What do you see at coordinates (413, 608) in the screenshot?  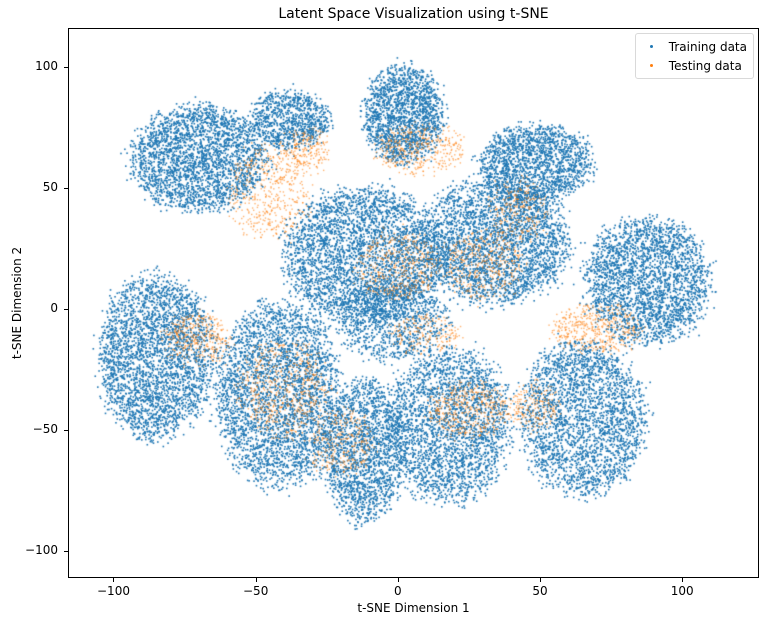 I see `x-axis-label: t-SNE Dimension 1` at bounding box center [413, 608].